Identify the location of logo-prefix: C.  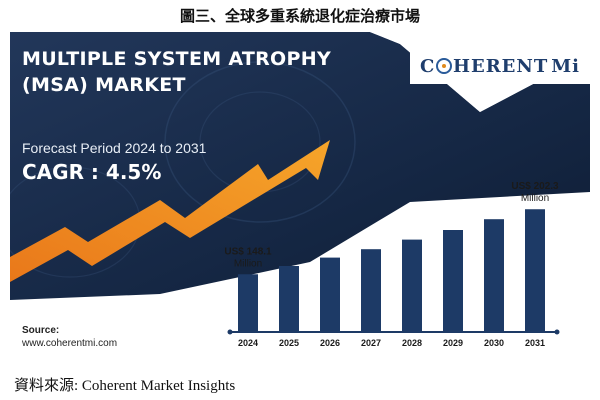
(428, 66).